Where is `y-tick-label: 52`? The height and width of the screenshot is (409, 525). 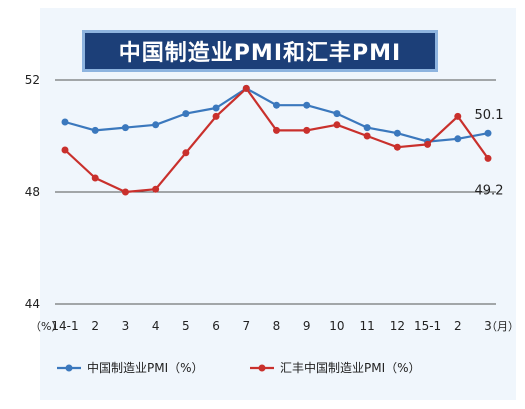
y-tick-label: 52 is located at coordinates (32, 80).